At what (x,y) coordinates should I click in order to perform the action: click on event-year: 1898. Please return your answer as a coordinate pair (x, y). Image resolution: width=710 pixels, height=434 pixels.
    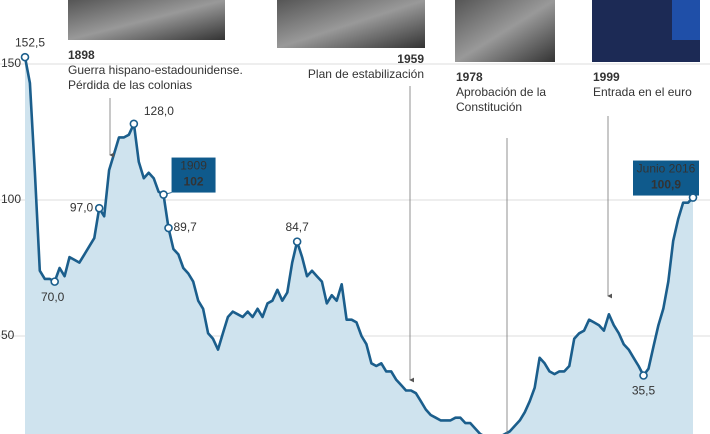
    Looking at the image, I should click on (81, 55).